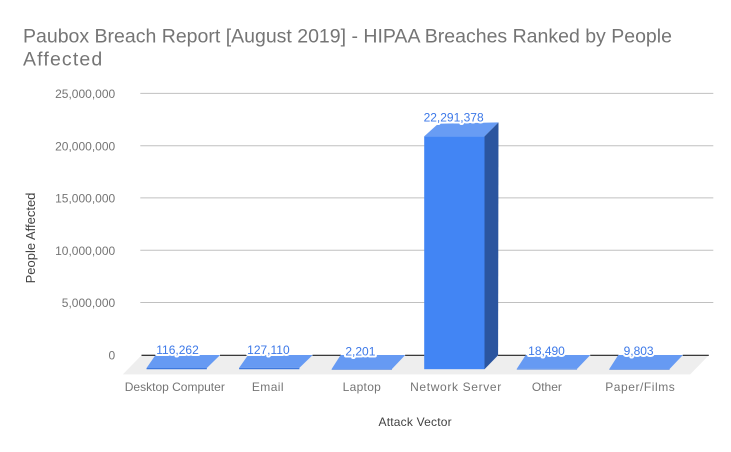 This screenshot has height=452, width=731. Describe the element at coordinates (456, 387) in the screenshot. I see `svg-text: Network Server` at that location.